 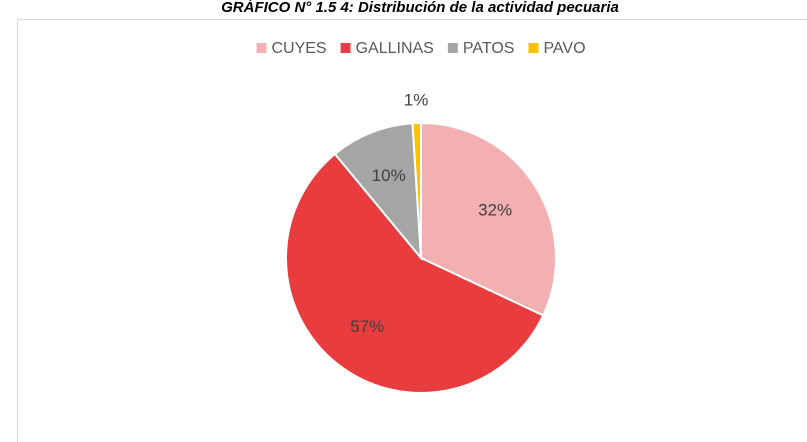 What do you see at coordinates (495, 209) in the screenshot?
I see `data-label: 32%` at bounding box center [495, 209].